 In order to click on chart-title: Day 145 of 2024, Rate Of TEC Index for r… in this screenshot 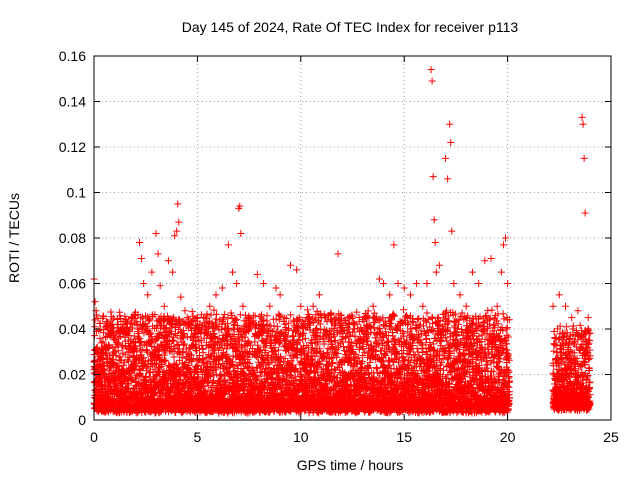, I will do `click(350, 27)`.